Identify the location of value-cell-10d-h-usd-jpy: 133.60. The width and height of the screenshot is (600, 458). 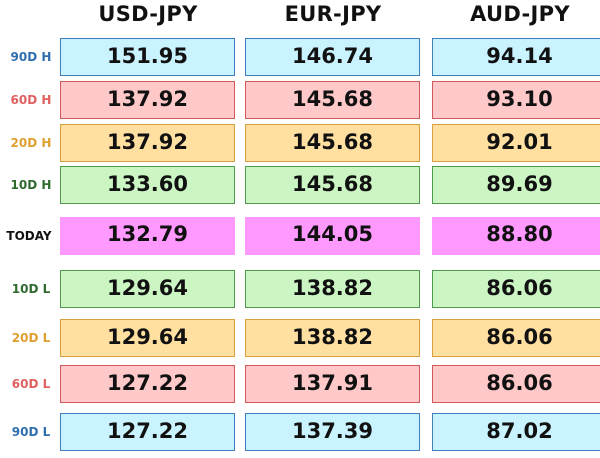
(147, 185).